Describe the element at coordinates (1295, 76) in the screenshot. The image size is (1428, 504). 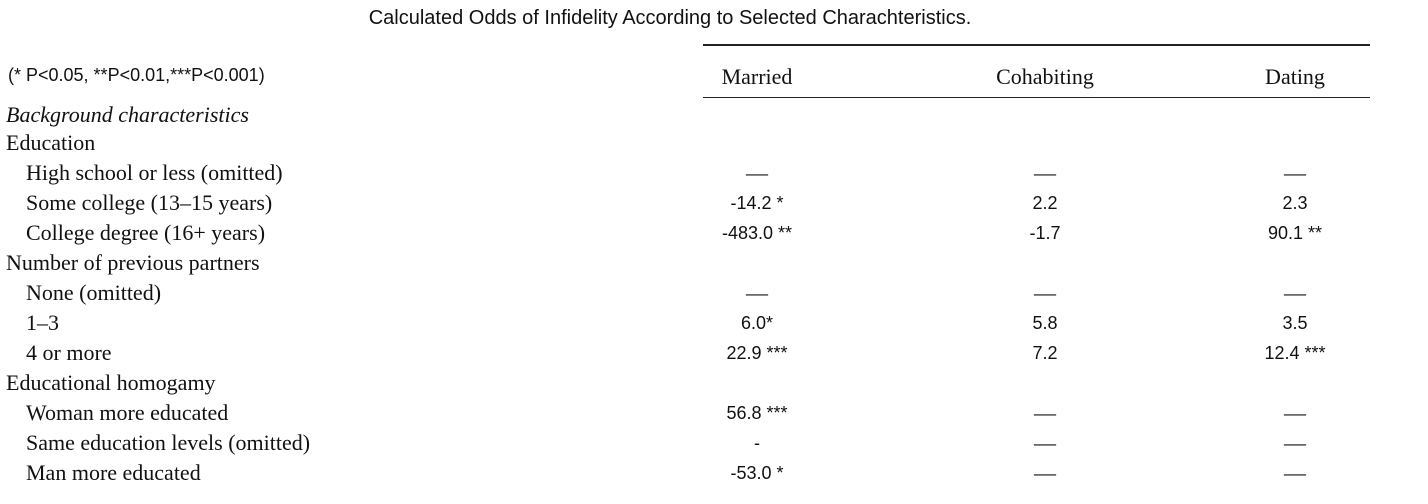
I see `column-header: Dating` at that location.